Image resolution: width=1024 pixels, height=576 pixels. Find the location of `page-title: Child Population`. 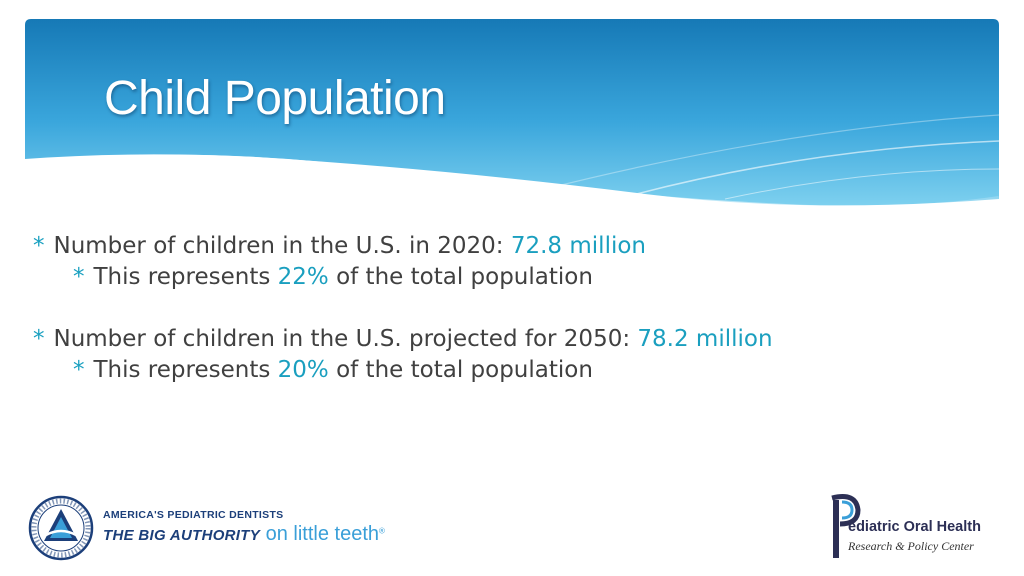

page-title: Child Population is located at coordinates (275, 98).